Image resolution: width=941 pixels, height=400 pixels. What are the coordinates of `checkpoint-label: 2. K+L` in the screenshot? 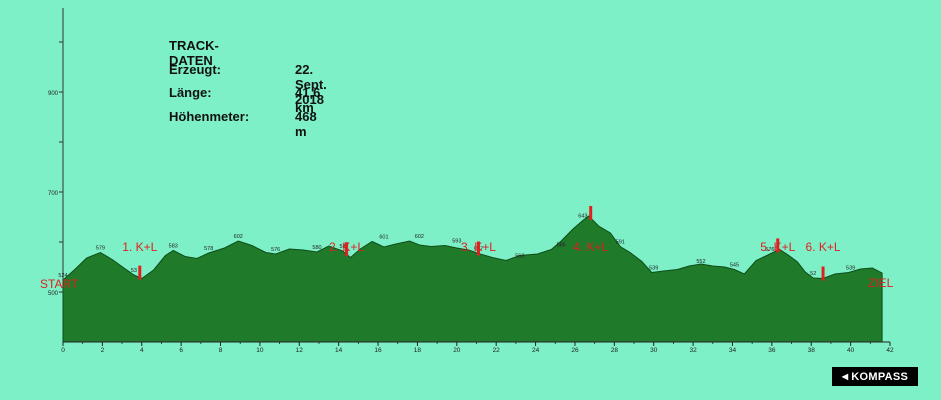 It's located at (346, 247).